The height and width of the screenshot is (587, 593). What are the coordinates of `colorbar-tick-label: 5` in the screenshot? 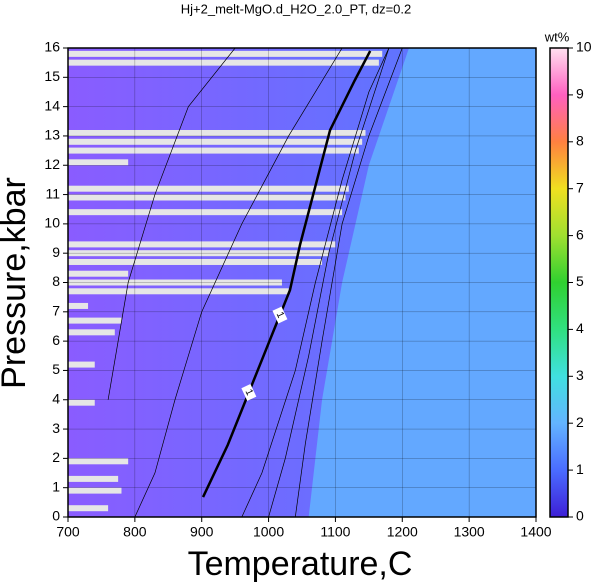 It's located at (580, 281).